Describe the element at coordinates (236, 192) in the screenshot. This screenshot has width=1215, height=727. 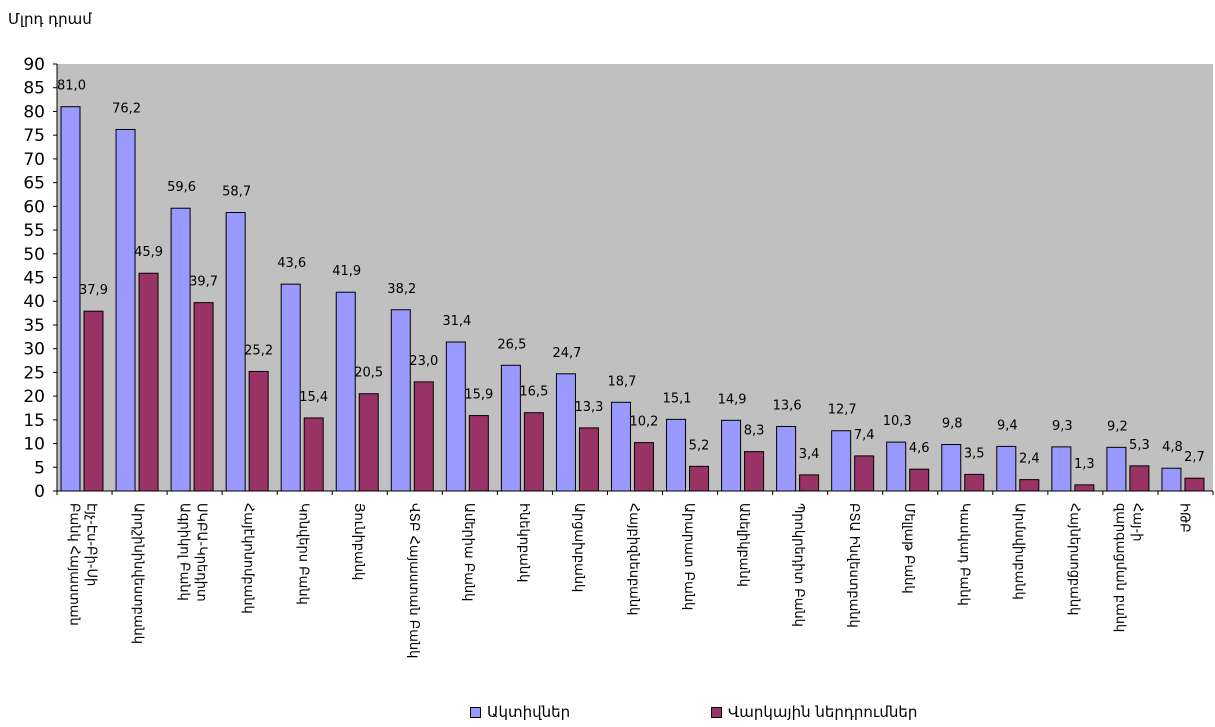
I see `data-label-assets: 58,7` at that location.